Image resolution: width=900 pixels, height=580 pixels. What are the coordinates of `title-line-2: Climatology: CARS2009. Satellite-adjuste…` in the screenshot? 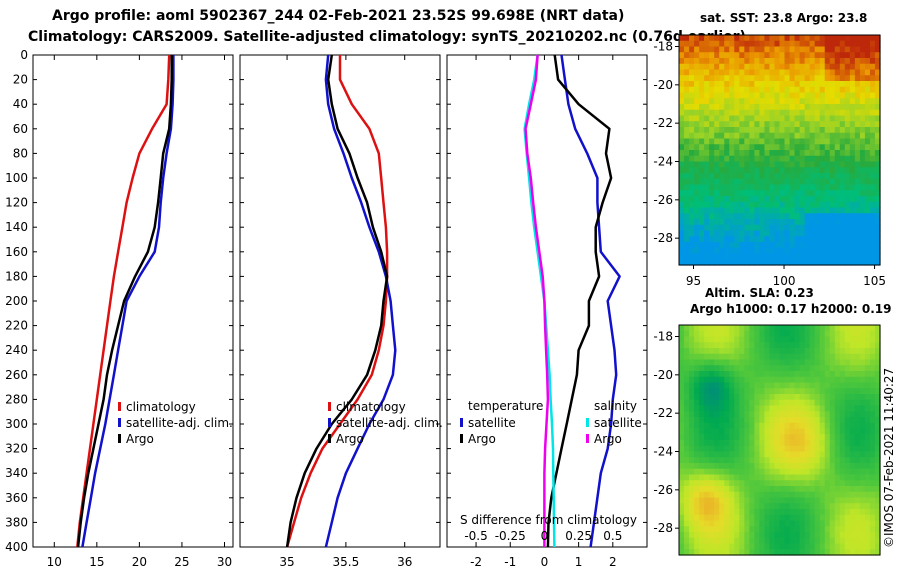 It's located at (387, 37).